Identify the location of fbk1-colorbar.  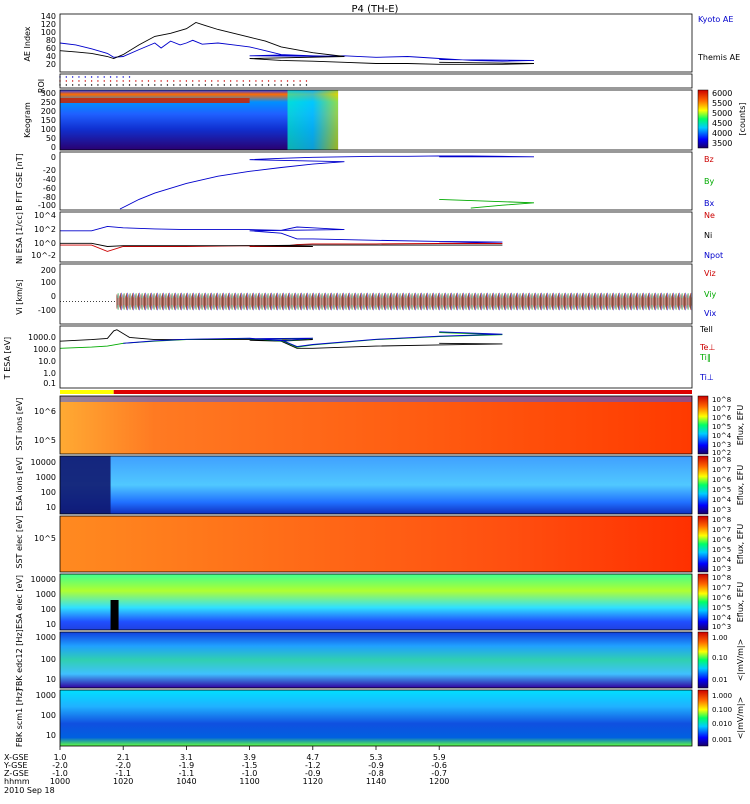
(703, 660).